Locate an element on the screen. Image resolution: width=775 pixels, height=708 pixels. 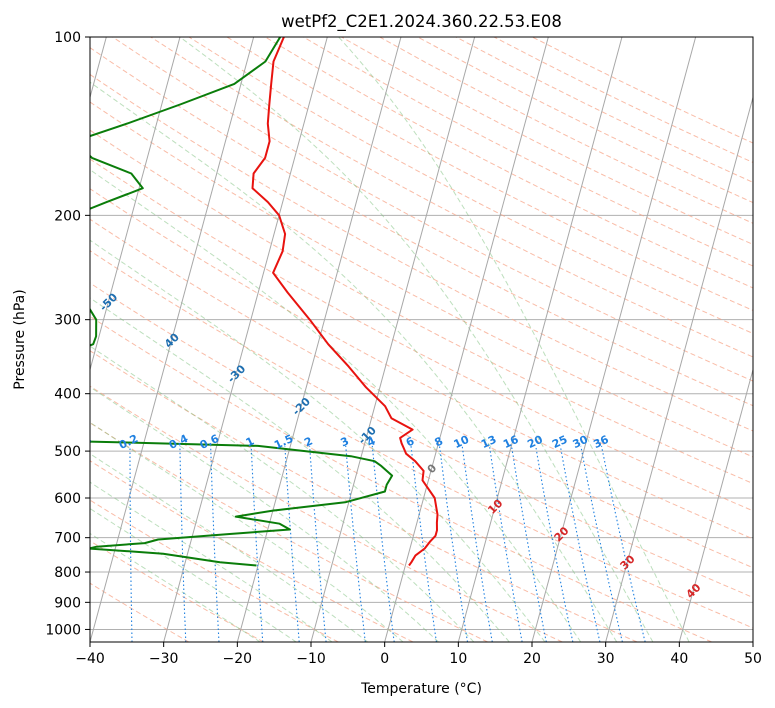
y-tick-label: 1000 is located at coordinates (63, 630).